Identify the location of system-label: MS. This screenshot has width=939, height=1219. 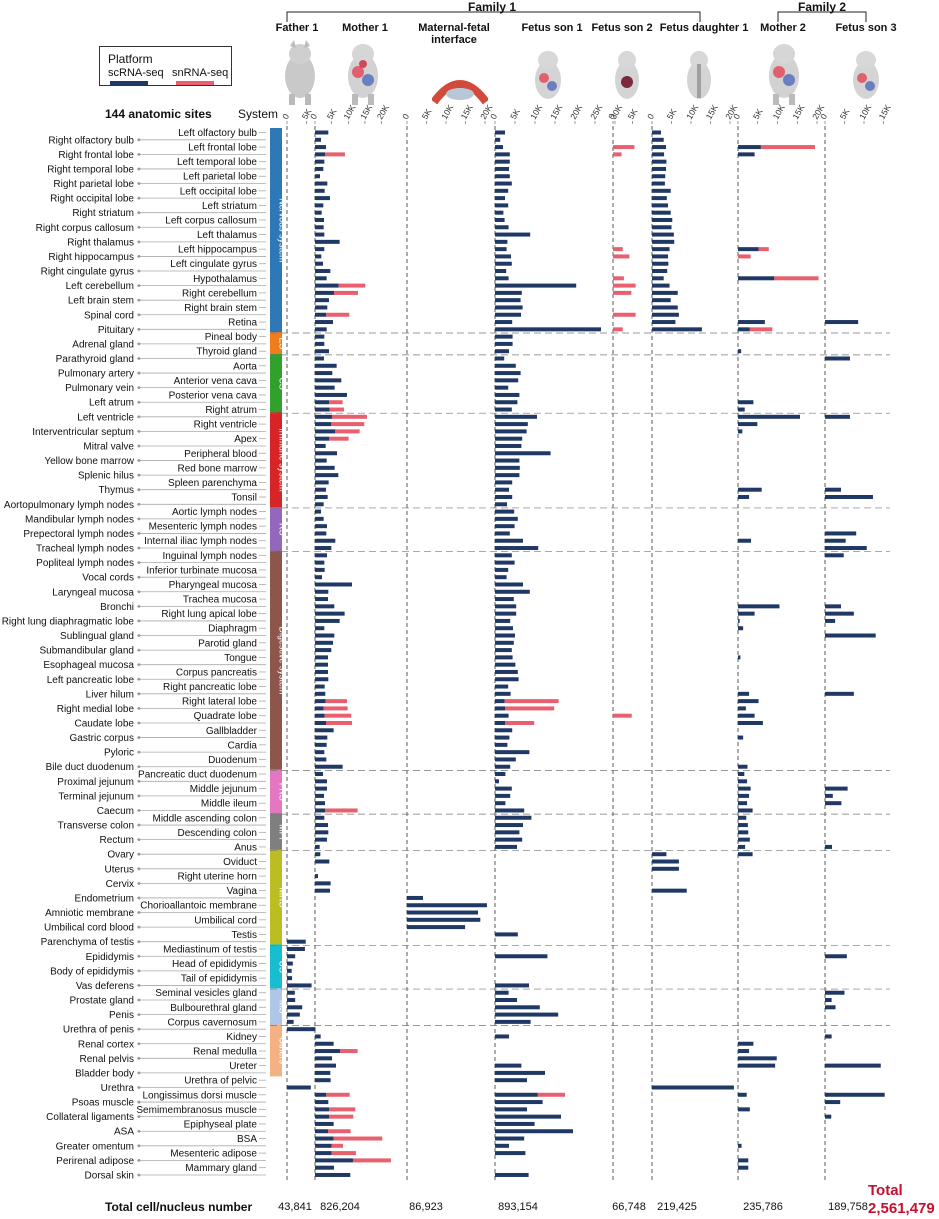
(283, 1007).